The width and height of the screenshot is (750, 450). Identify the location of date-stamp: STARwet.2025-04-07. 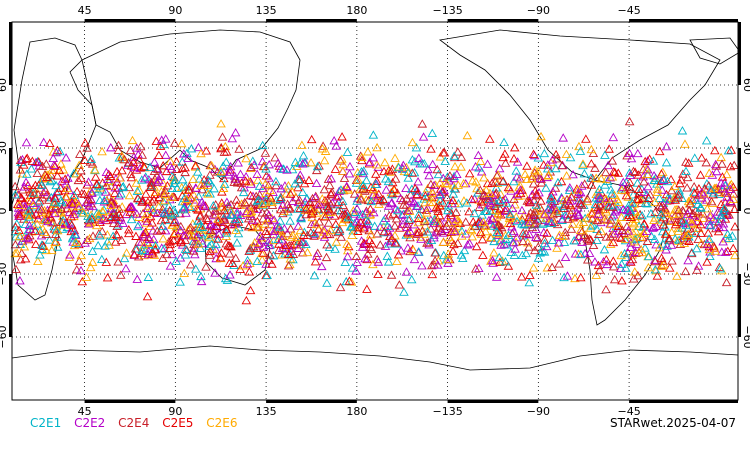
(672, 423).